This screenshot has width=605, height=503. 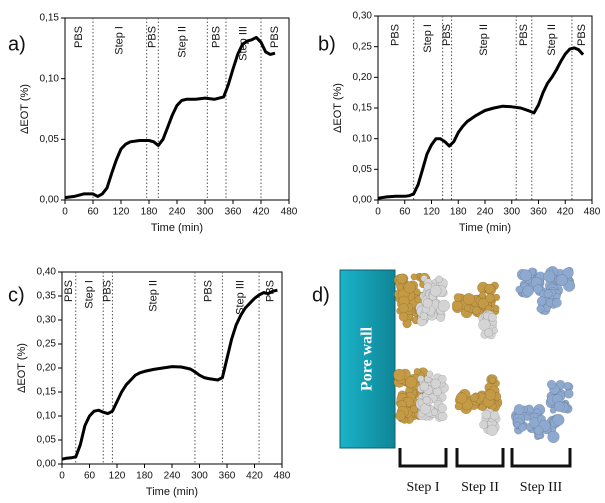 I want to click on step-label: Step II, so click(x=480, y=487).